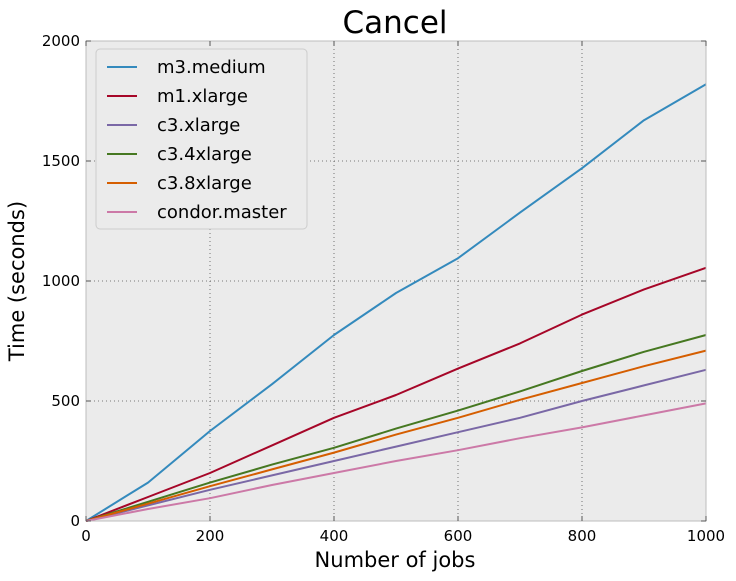 The height and width of the screenshot is (581, 736). What do you see at coordinates (334, 536) in the screenshot?
I see `x-tick-label: 400` at bounding box center [334, 536].